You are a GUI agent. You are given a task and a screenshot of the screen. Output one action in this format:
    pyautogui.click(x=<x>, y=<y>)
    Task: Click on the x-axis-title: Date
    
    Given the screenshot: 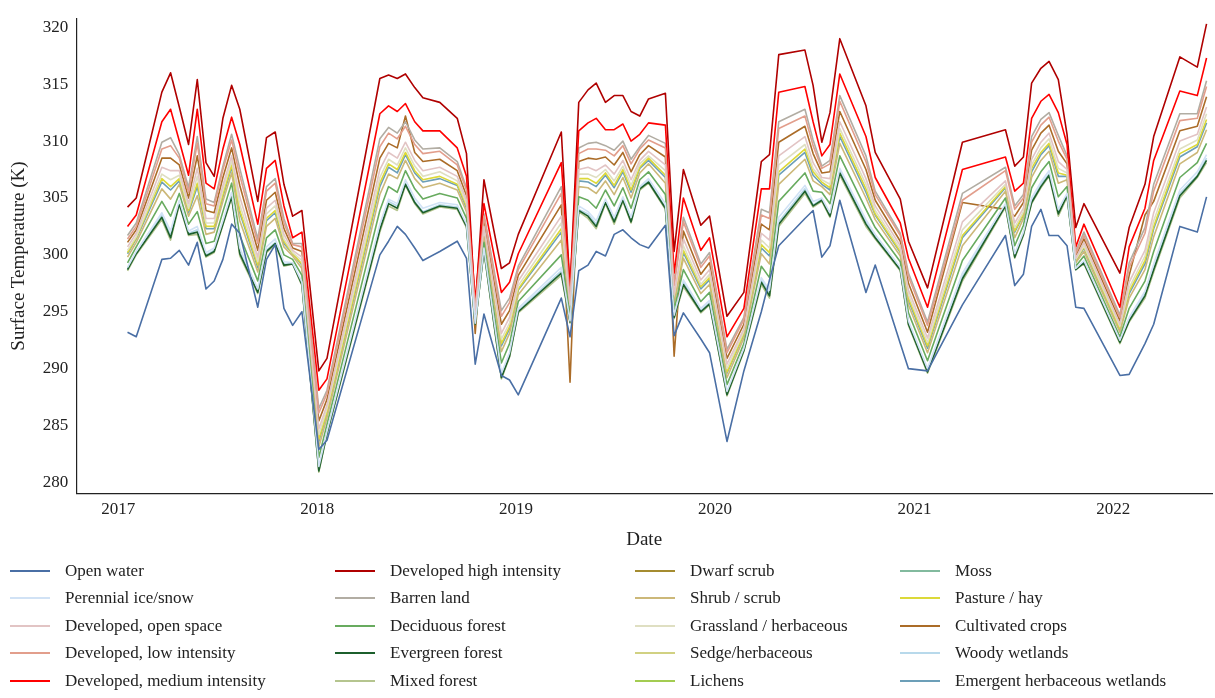 What is the action you would take?
    pyautogui.click(x=644, y=538)
    